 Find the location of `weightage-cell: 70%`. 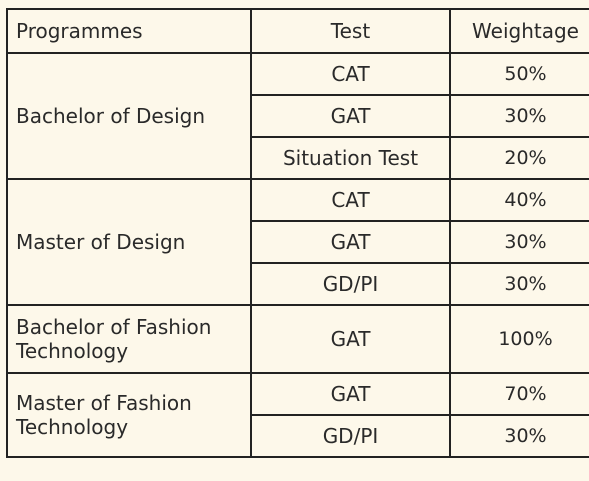

weightage-cell: 70% is located at coordinates (519, 394).